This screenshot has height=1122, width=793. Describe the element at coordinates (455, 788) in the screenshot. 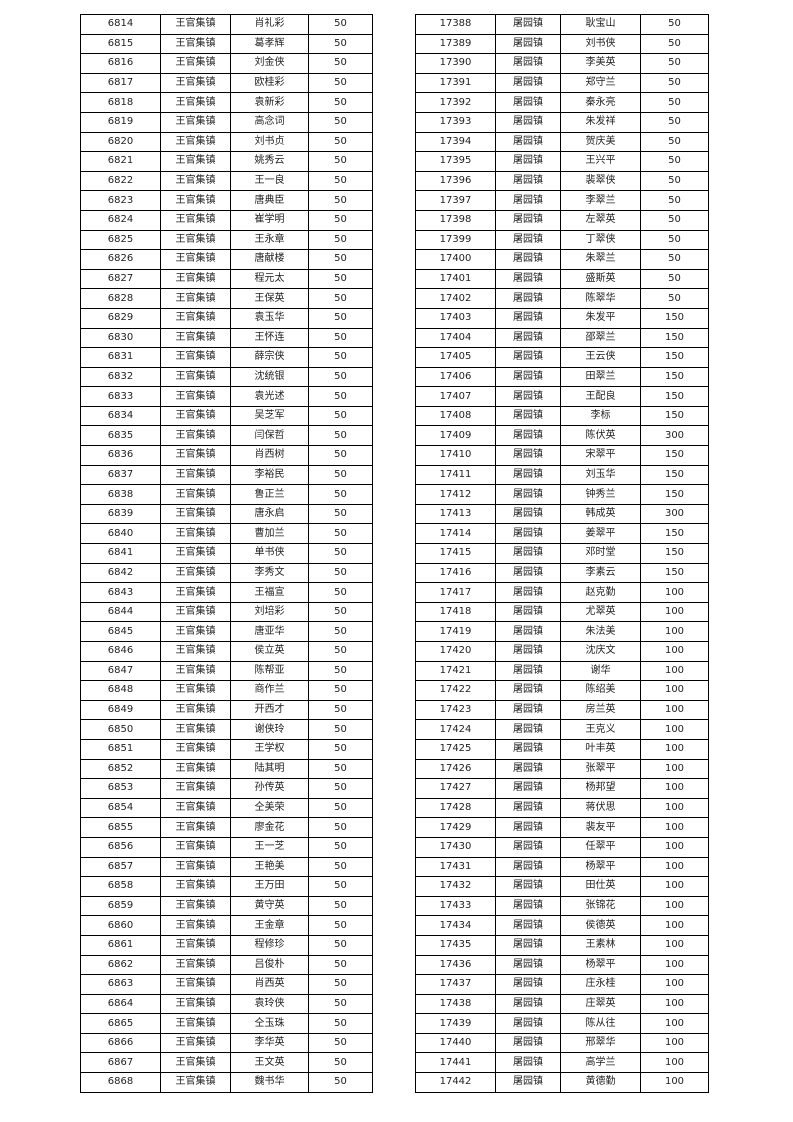

I see `row-number-cell: 17427` at that location.